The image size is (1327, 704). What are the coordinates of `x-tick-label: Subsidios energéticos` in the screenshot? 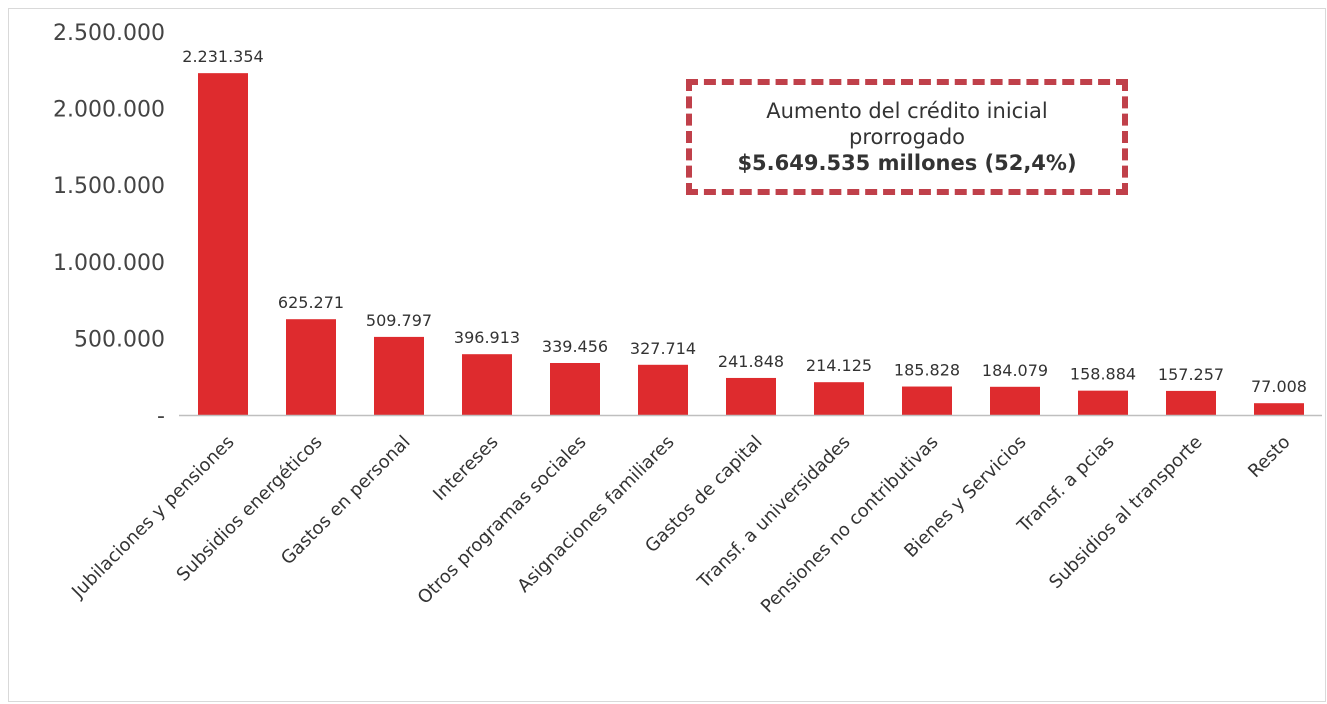 It's located at (250, 509).